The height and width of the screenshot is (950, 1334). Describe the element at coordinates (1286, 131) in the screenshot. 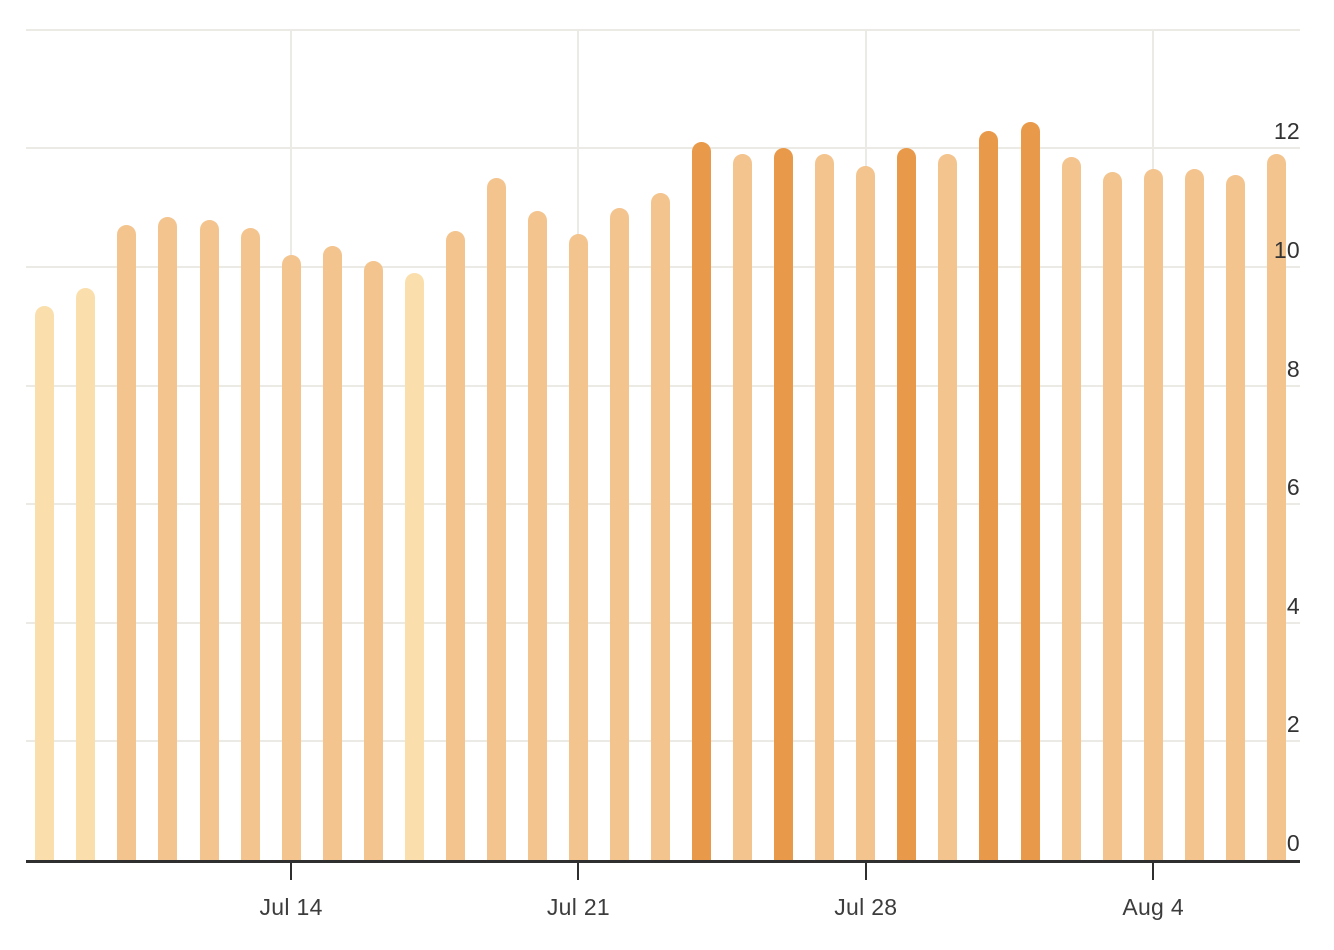

I see `y-axis-tick-label: 12` at that location.